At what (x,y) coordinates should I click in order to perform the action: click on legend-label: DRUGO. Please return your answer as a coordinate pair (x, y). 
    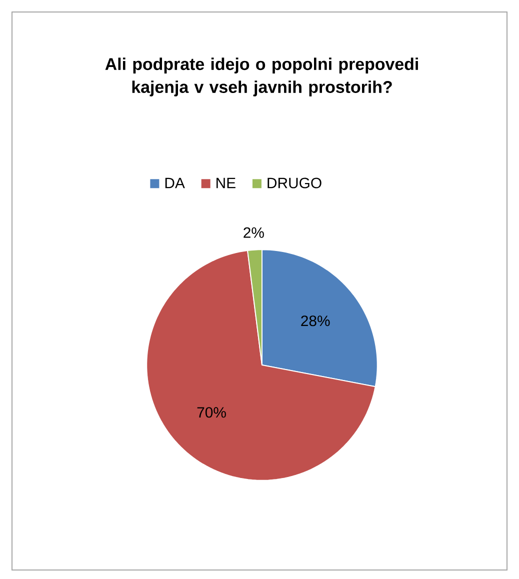
    Looking at the image, I should click on (295, 183).